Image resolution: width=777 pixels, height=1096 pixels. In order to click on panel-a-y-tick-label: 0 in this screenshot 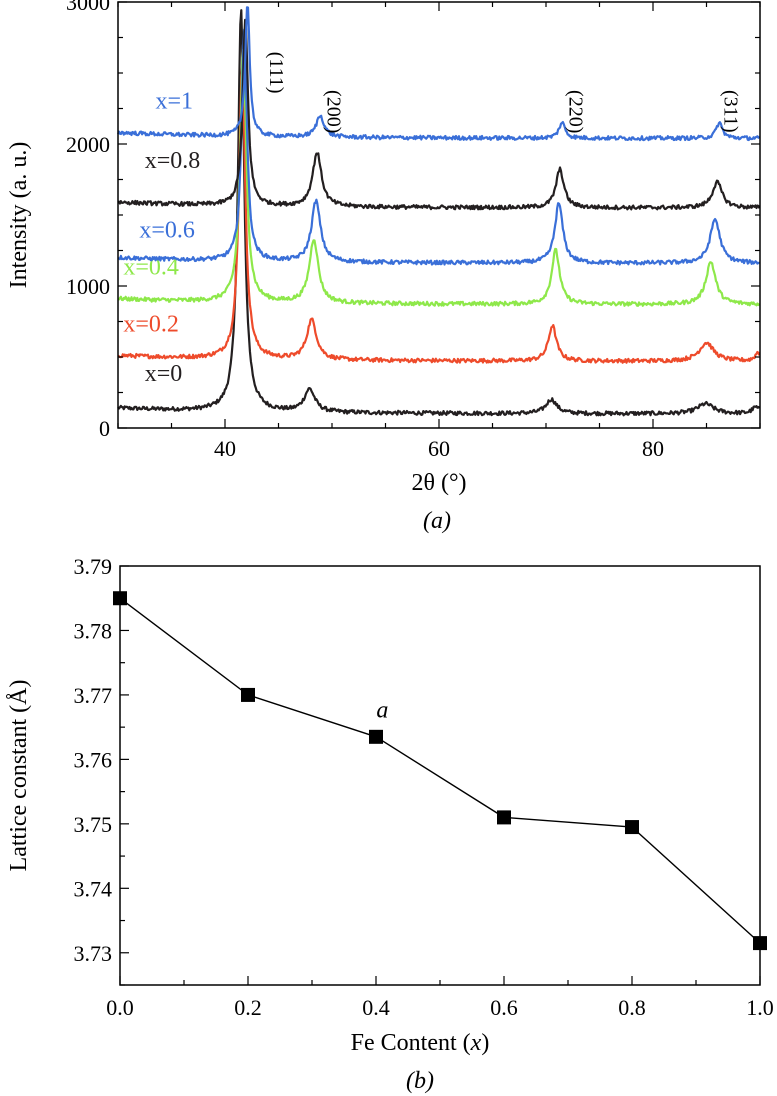, I will do `click(104, 428)`.